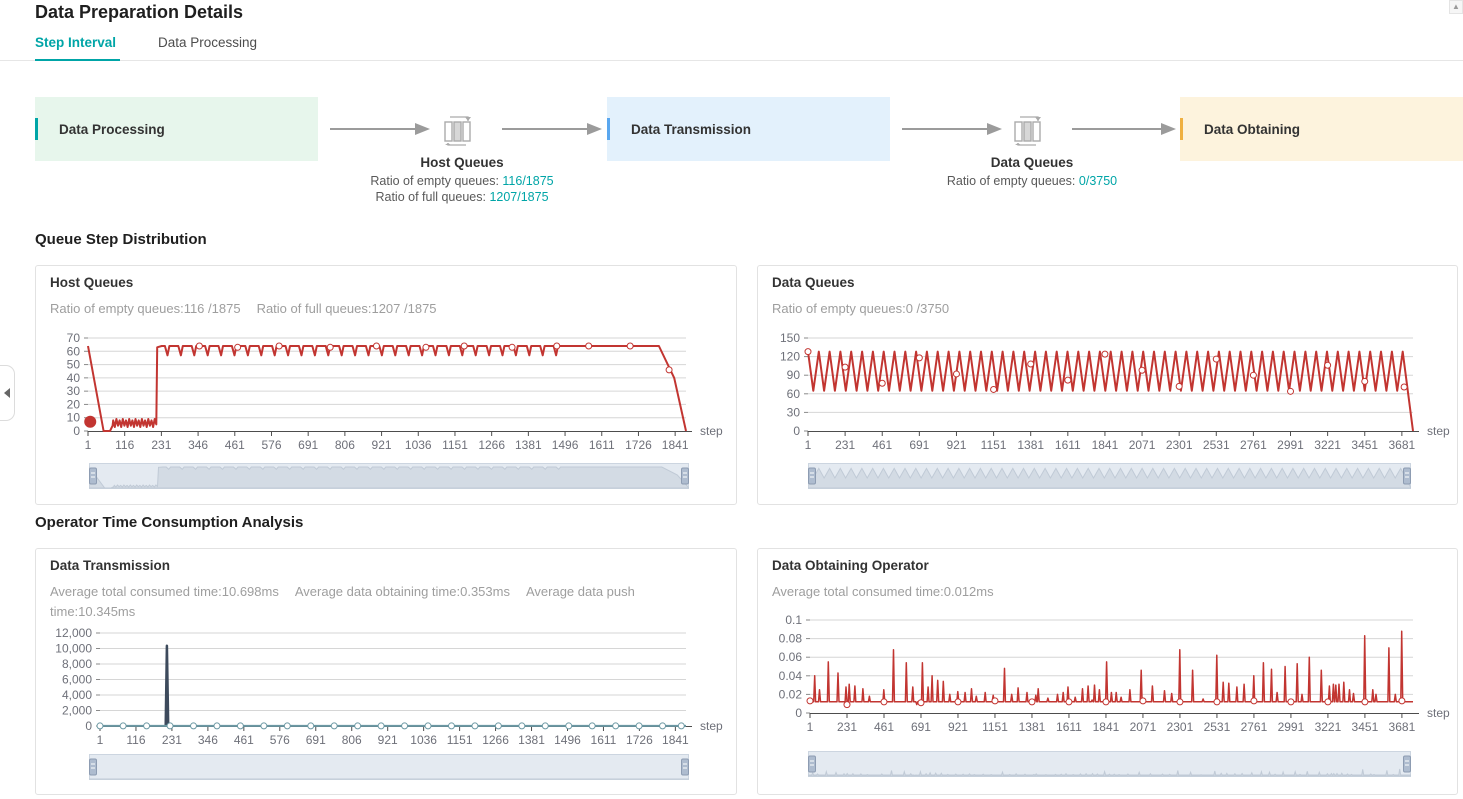 This screenshot has width=1463, height=799. Describe the element at coordinates (74, 404) in the screenshot. I see `svg-text: 20` at that location.